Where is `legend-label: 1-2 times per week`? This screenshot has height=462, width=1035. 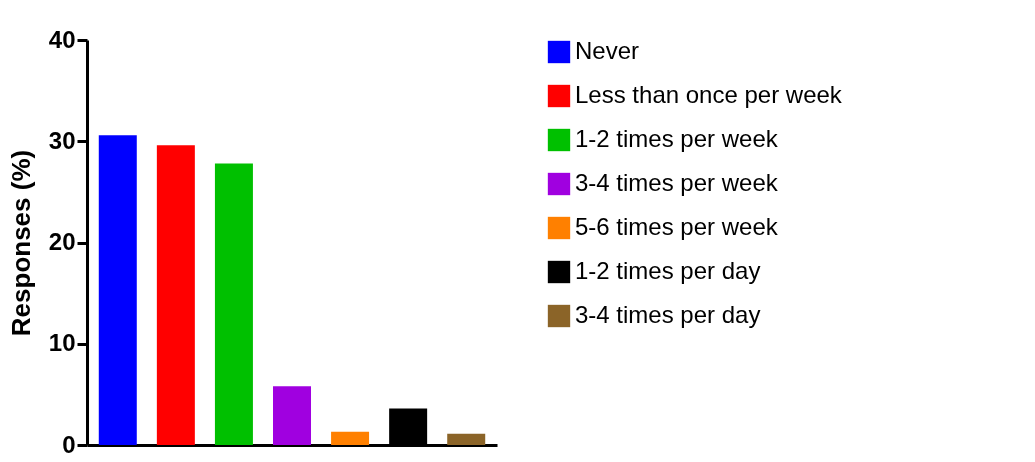
legend-label: 1-2 times per week is located at coordinates (677, 138).